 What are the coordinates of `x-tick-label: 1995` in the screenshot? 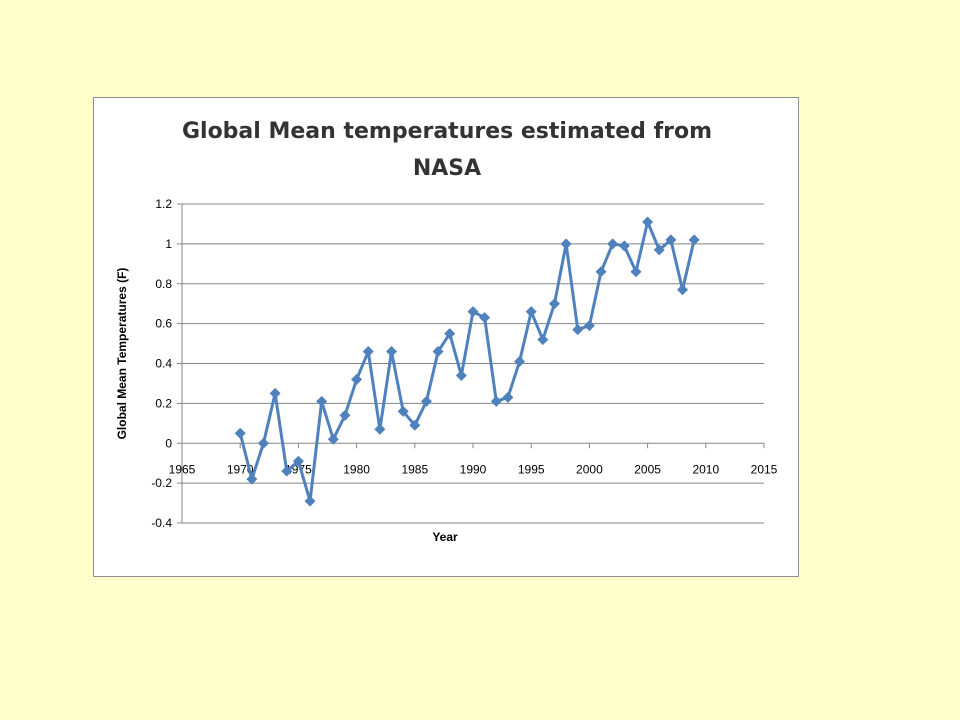 It's located at (531, 469).